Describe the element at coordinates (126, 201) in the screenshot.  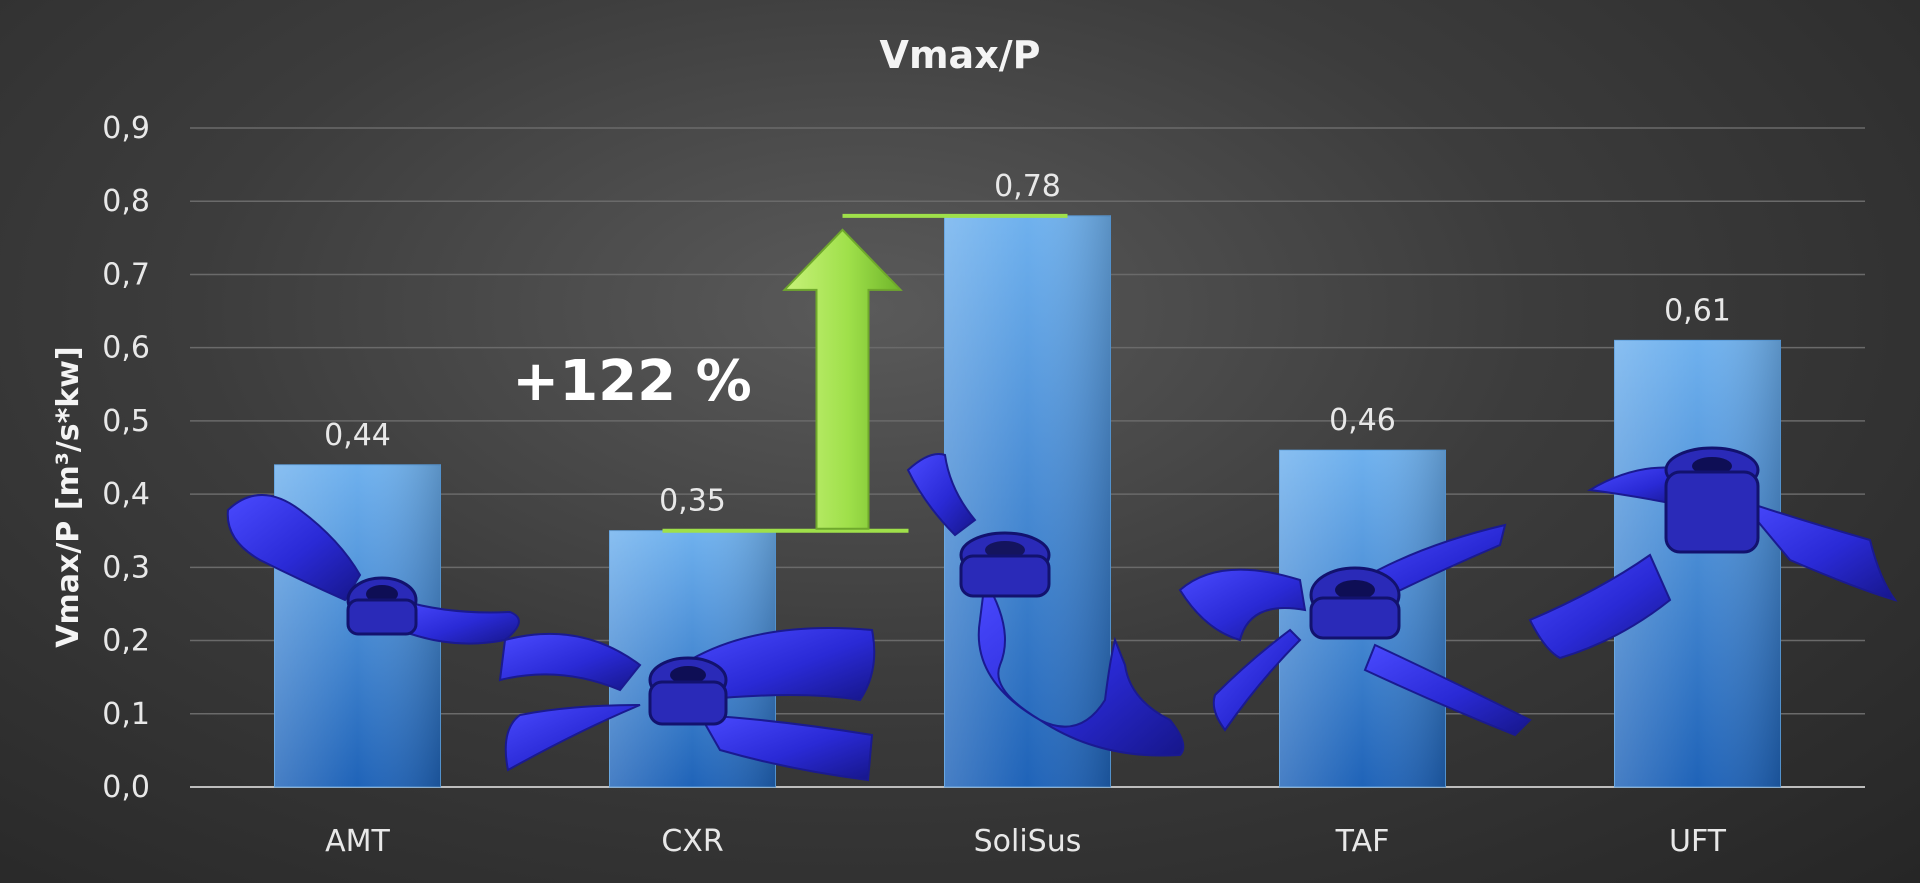
I see `y-tick-label: 0,8` at that location.